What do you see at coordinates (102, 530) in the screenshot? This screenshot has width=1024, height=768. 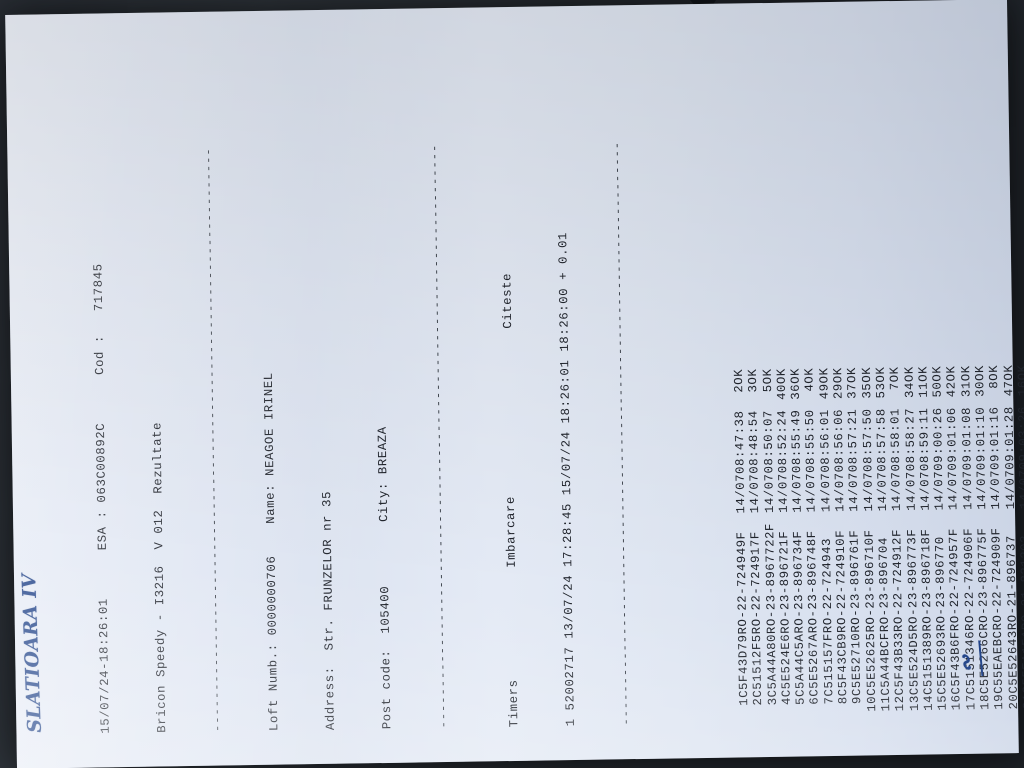 I see `header-esa-label: ESA :` at bounding box center [102, 530].